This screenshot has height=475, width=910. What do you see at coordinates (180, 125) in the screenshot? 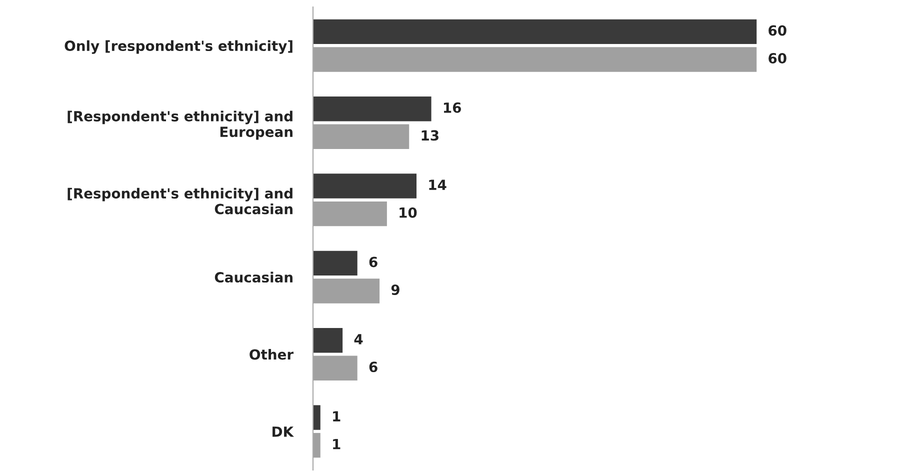
I see `y-tick-label: [Respondent's ethnicity] and European` at bounding box center [180, 125].